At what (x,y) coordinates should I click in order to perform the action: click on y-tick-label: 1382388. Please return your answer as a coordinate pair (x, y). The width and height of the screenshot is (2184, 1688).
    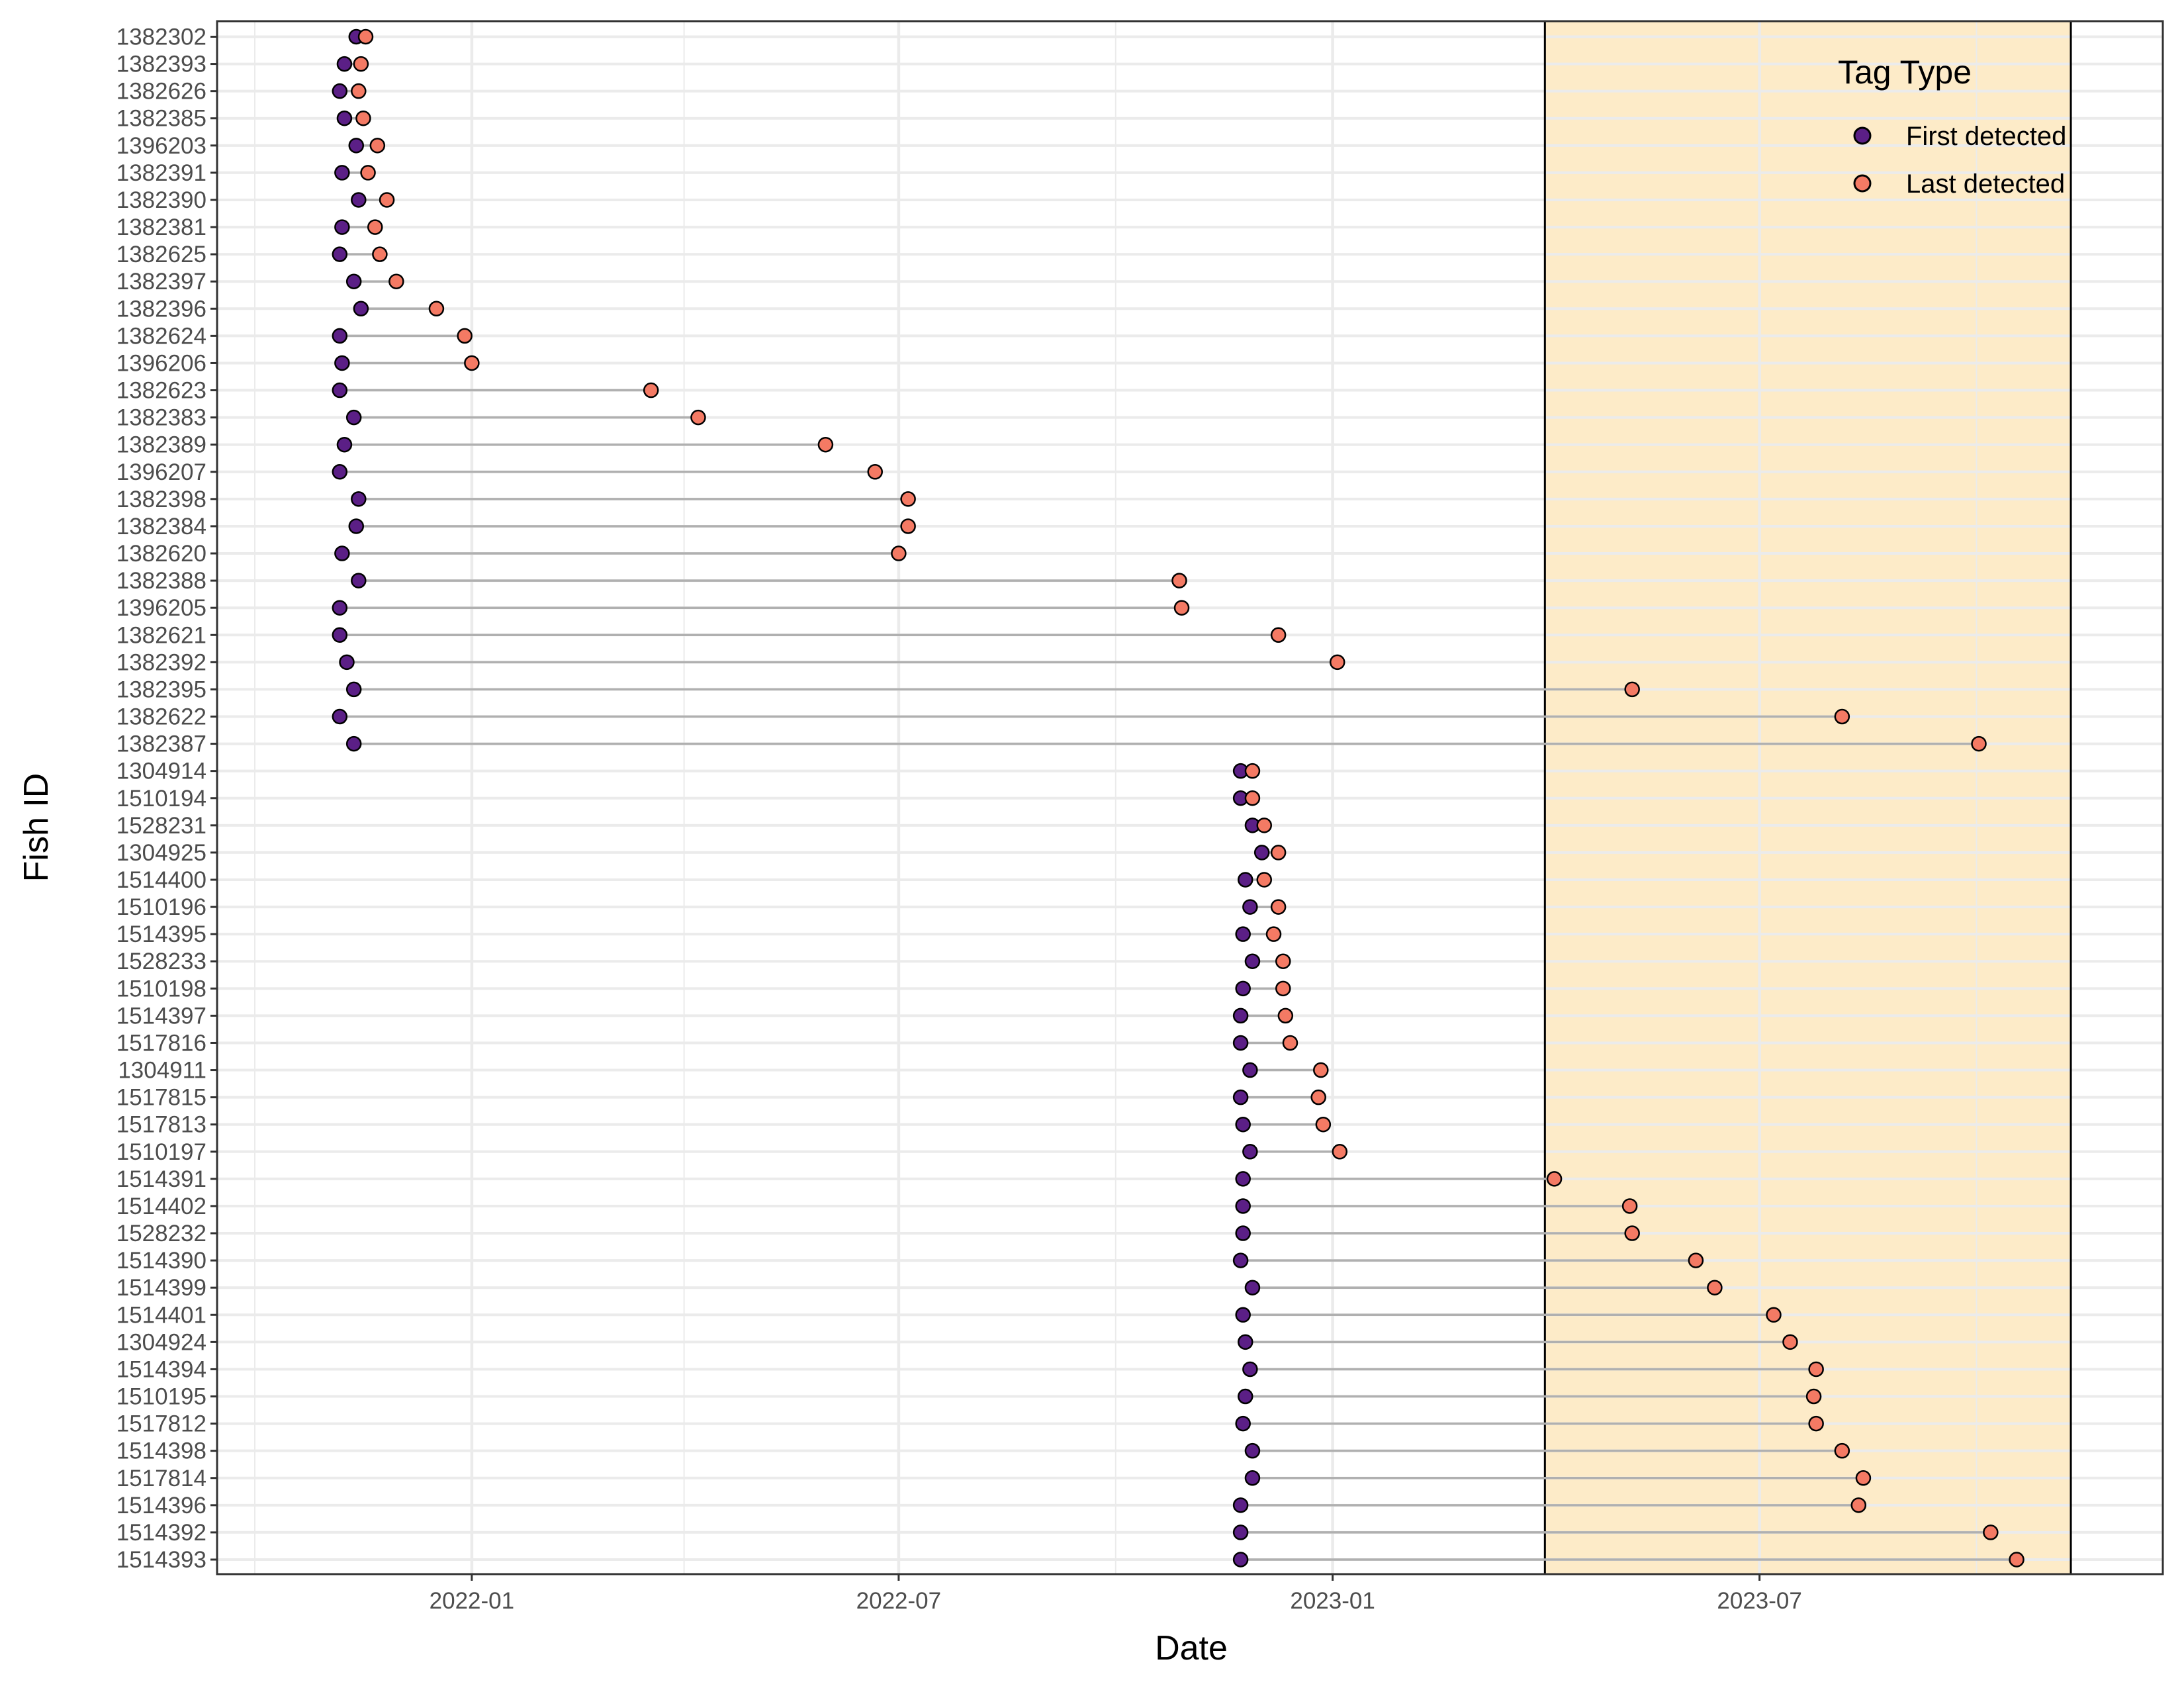
    Looking at the image, I should click on (161, 581).